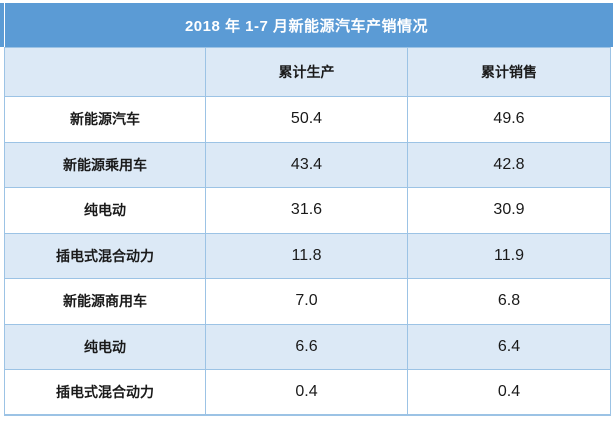 Image resolution: width=613 pixels, height=424 pixels. Describe the element at coordinates (105, 119) in the screenshot. I see `row-label: 新能源汽车` at that location.